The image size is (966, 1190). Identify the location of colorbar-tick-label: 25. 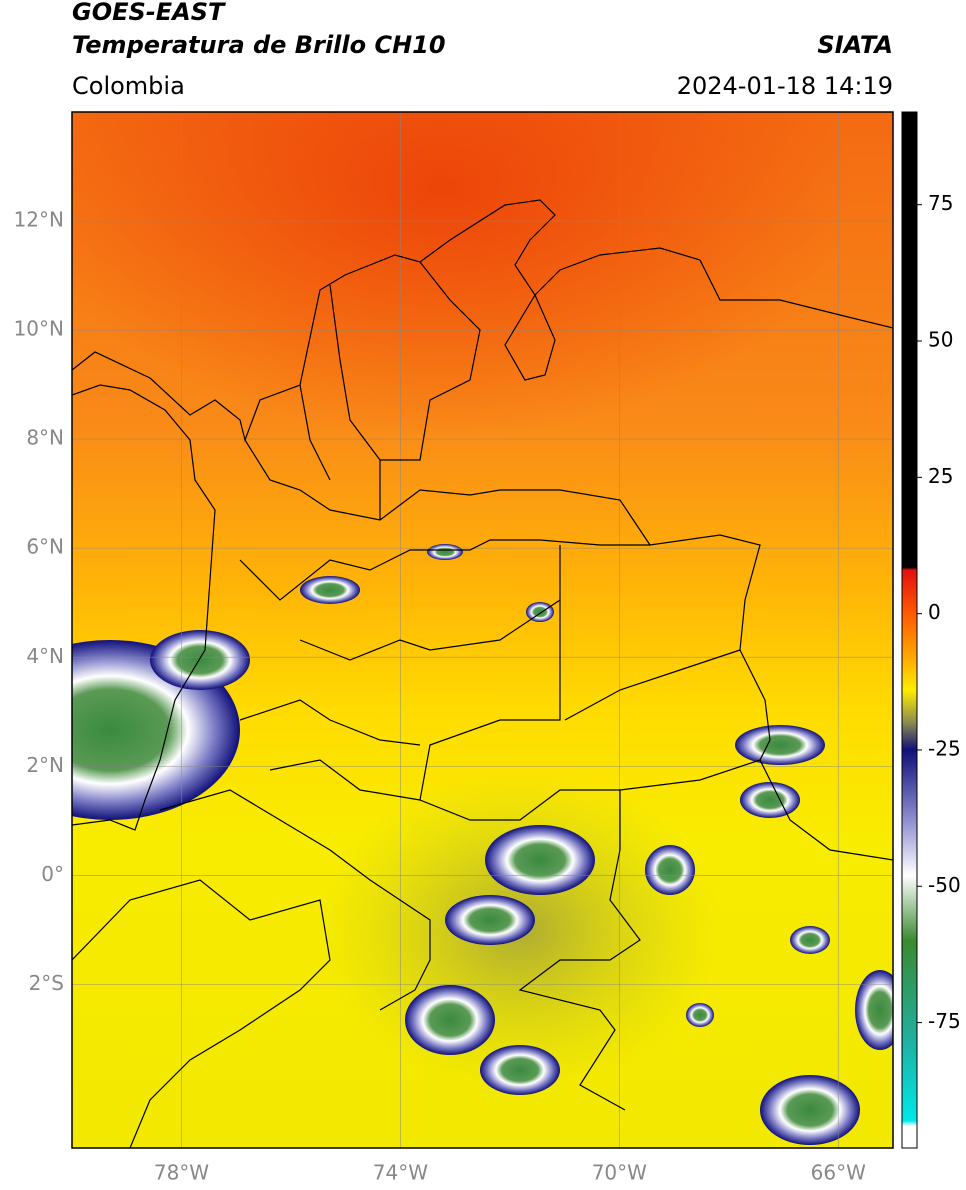
(940, 476).